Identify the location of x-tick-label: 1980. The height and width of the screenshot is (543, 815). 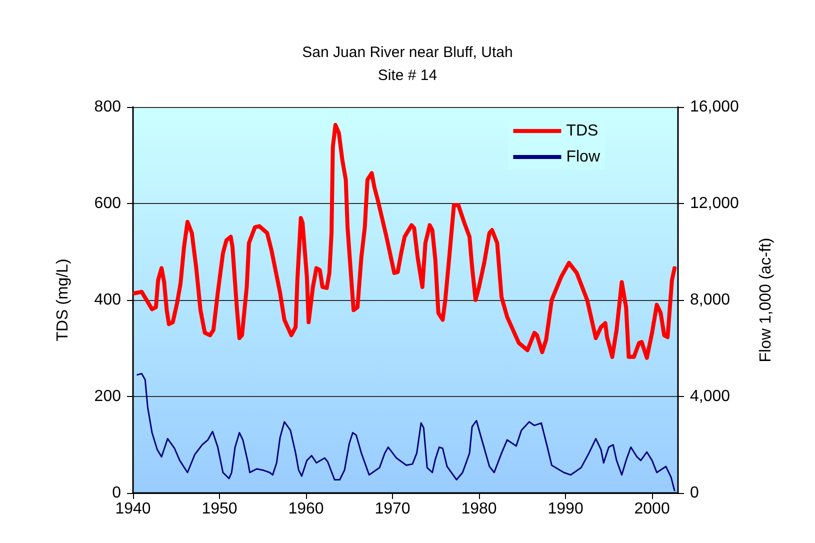
(479, 509).